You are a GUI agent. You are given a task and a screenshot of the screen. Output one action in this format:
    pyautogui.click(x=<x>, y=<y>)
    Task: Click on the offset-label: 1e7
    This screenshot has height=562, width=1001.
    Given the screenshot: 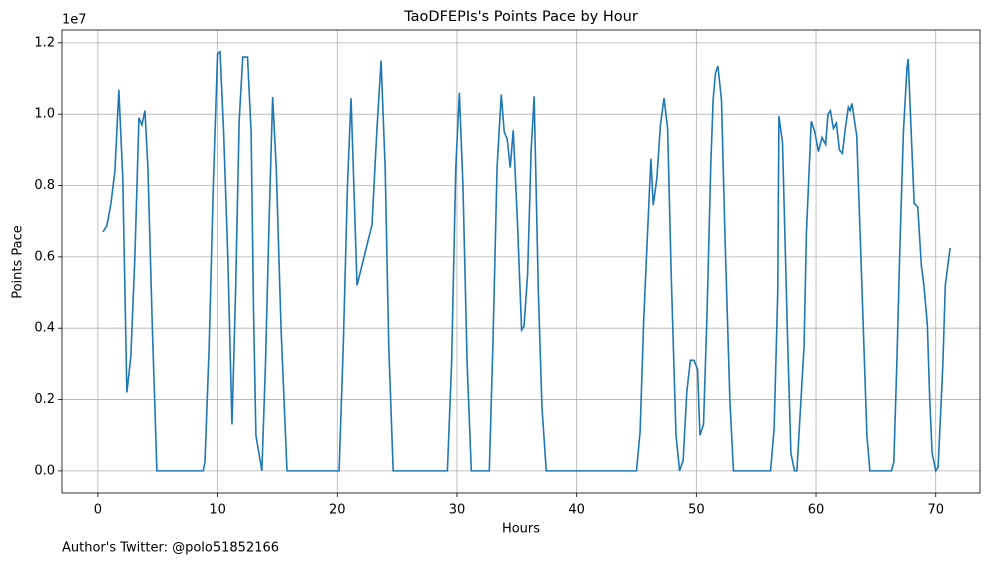 What is the action you would take?
    pyautogui.click(x=74, y=20)
    